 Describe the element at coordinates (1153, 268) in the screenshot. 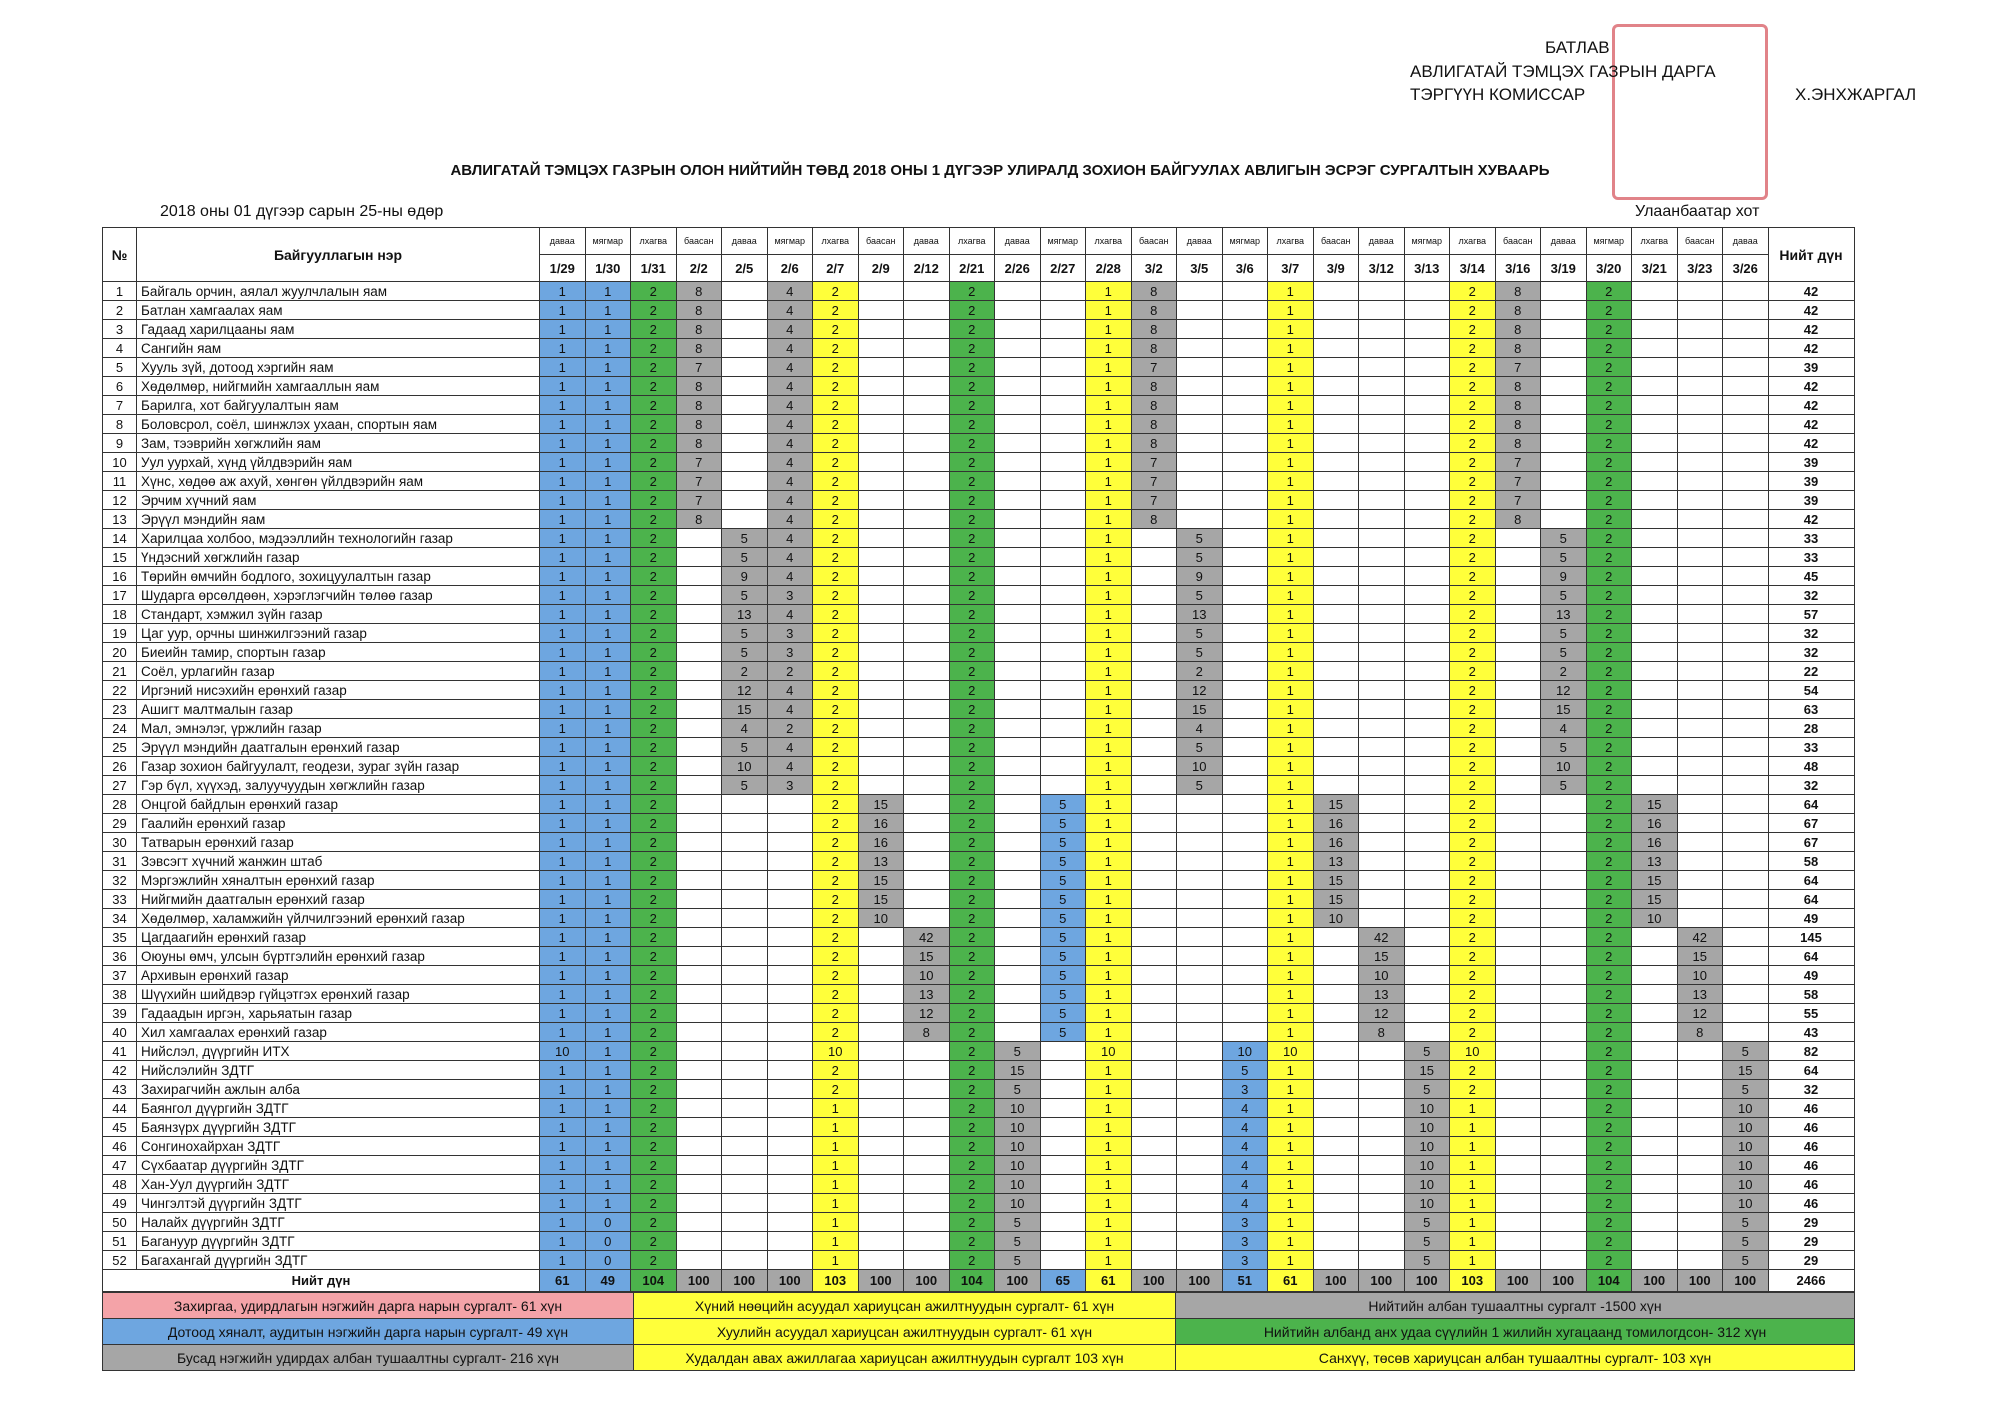

I see `date: 3/2` at that location.